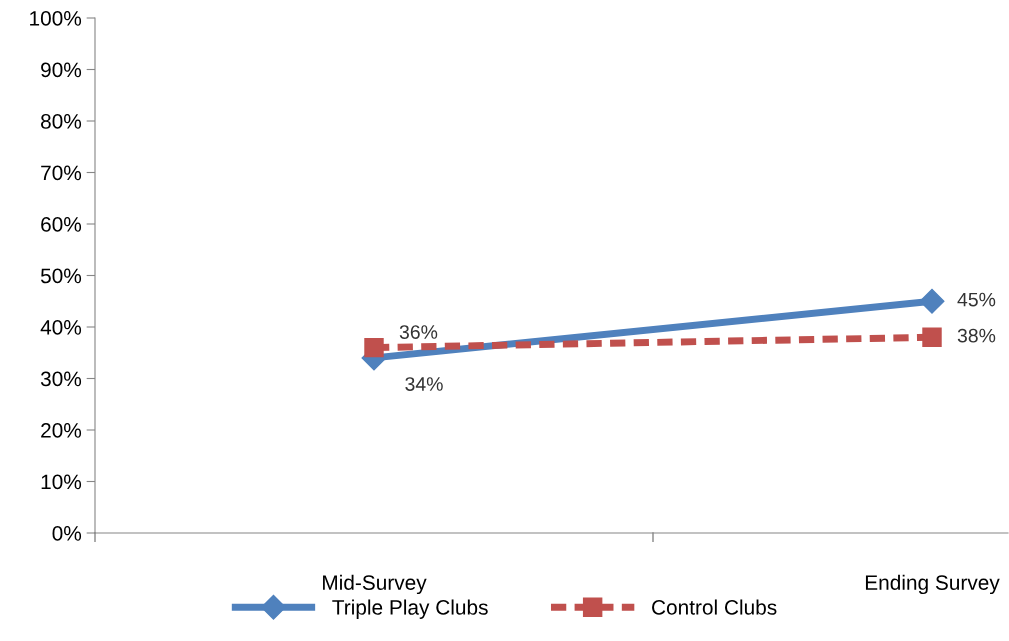 The height and width of the screenshot is (641, 1009). I want to click on data-label: 34%, so click(424, 384).